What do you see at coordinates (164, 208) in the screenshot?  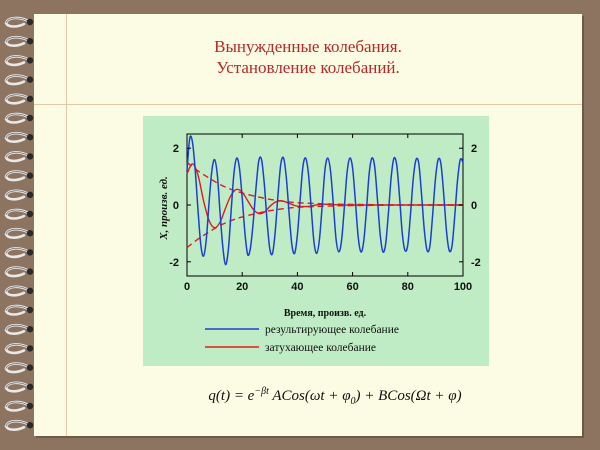 I see `y-axis-label: X, произв. ед.` at bounding box center [164, 208].